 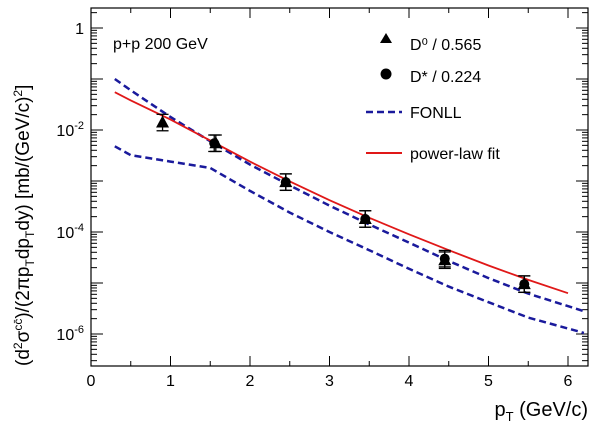 I want to click on legend-label-fonll: FONLL, so click(x=436, y=113).